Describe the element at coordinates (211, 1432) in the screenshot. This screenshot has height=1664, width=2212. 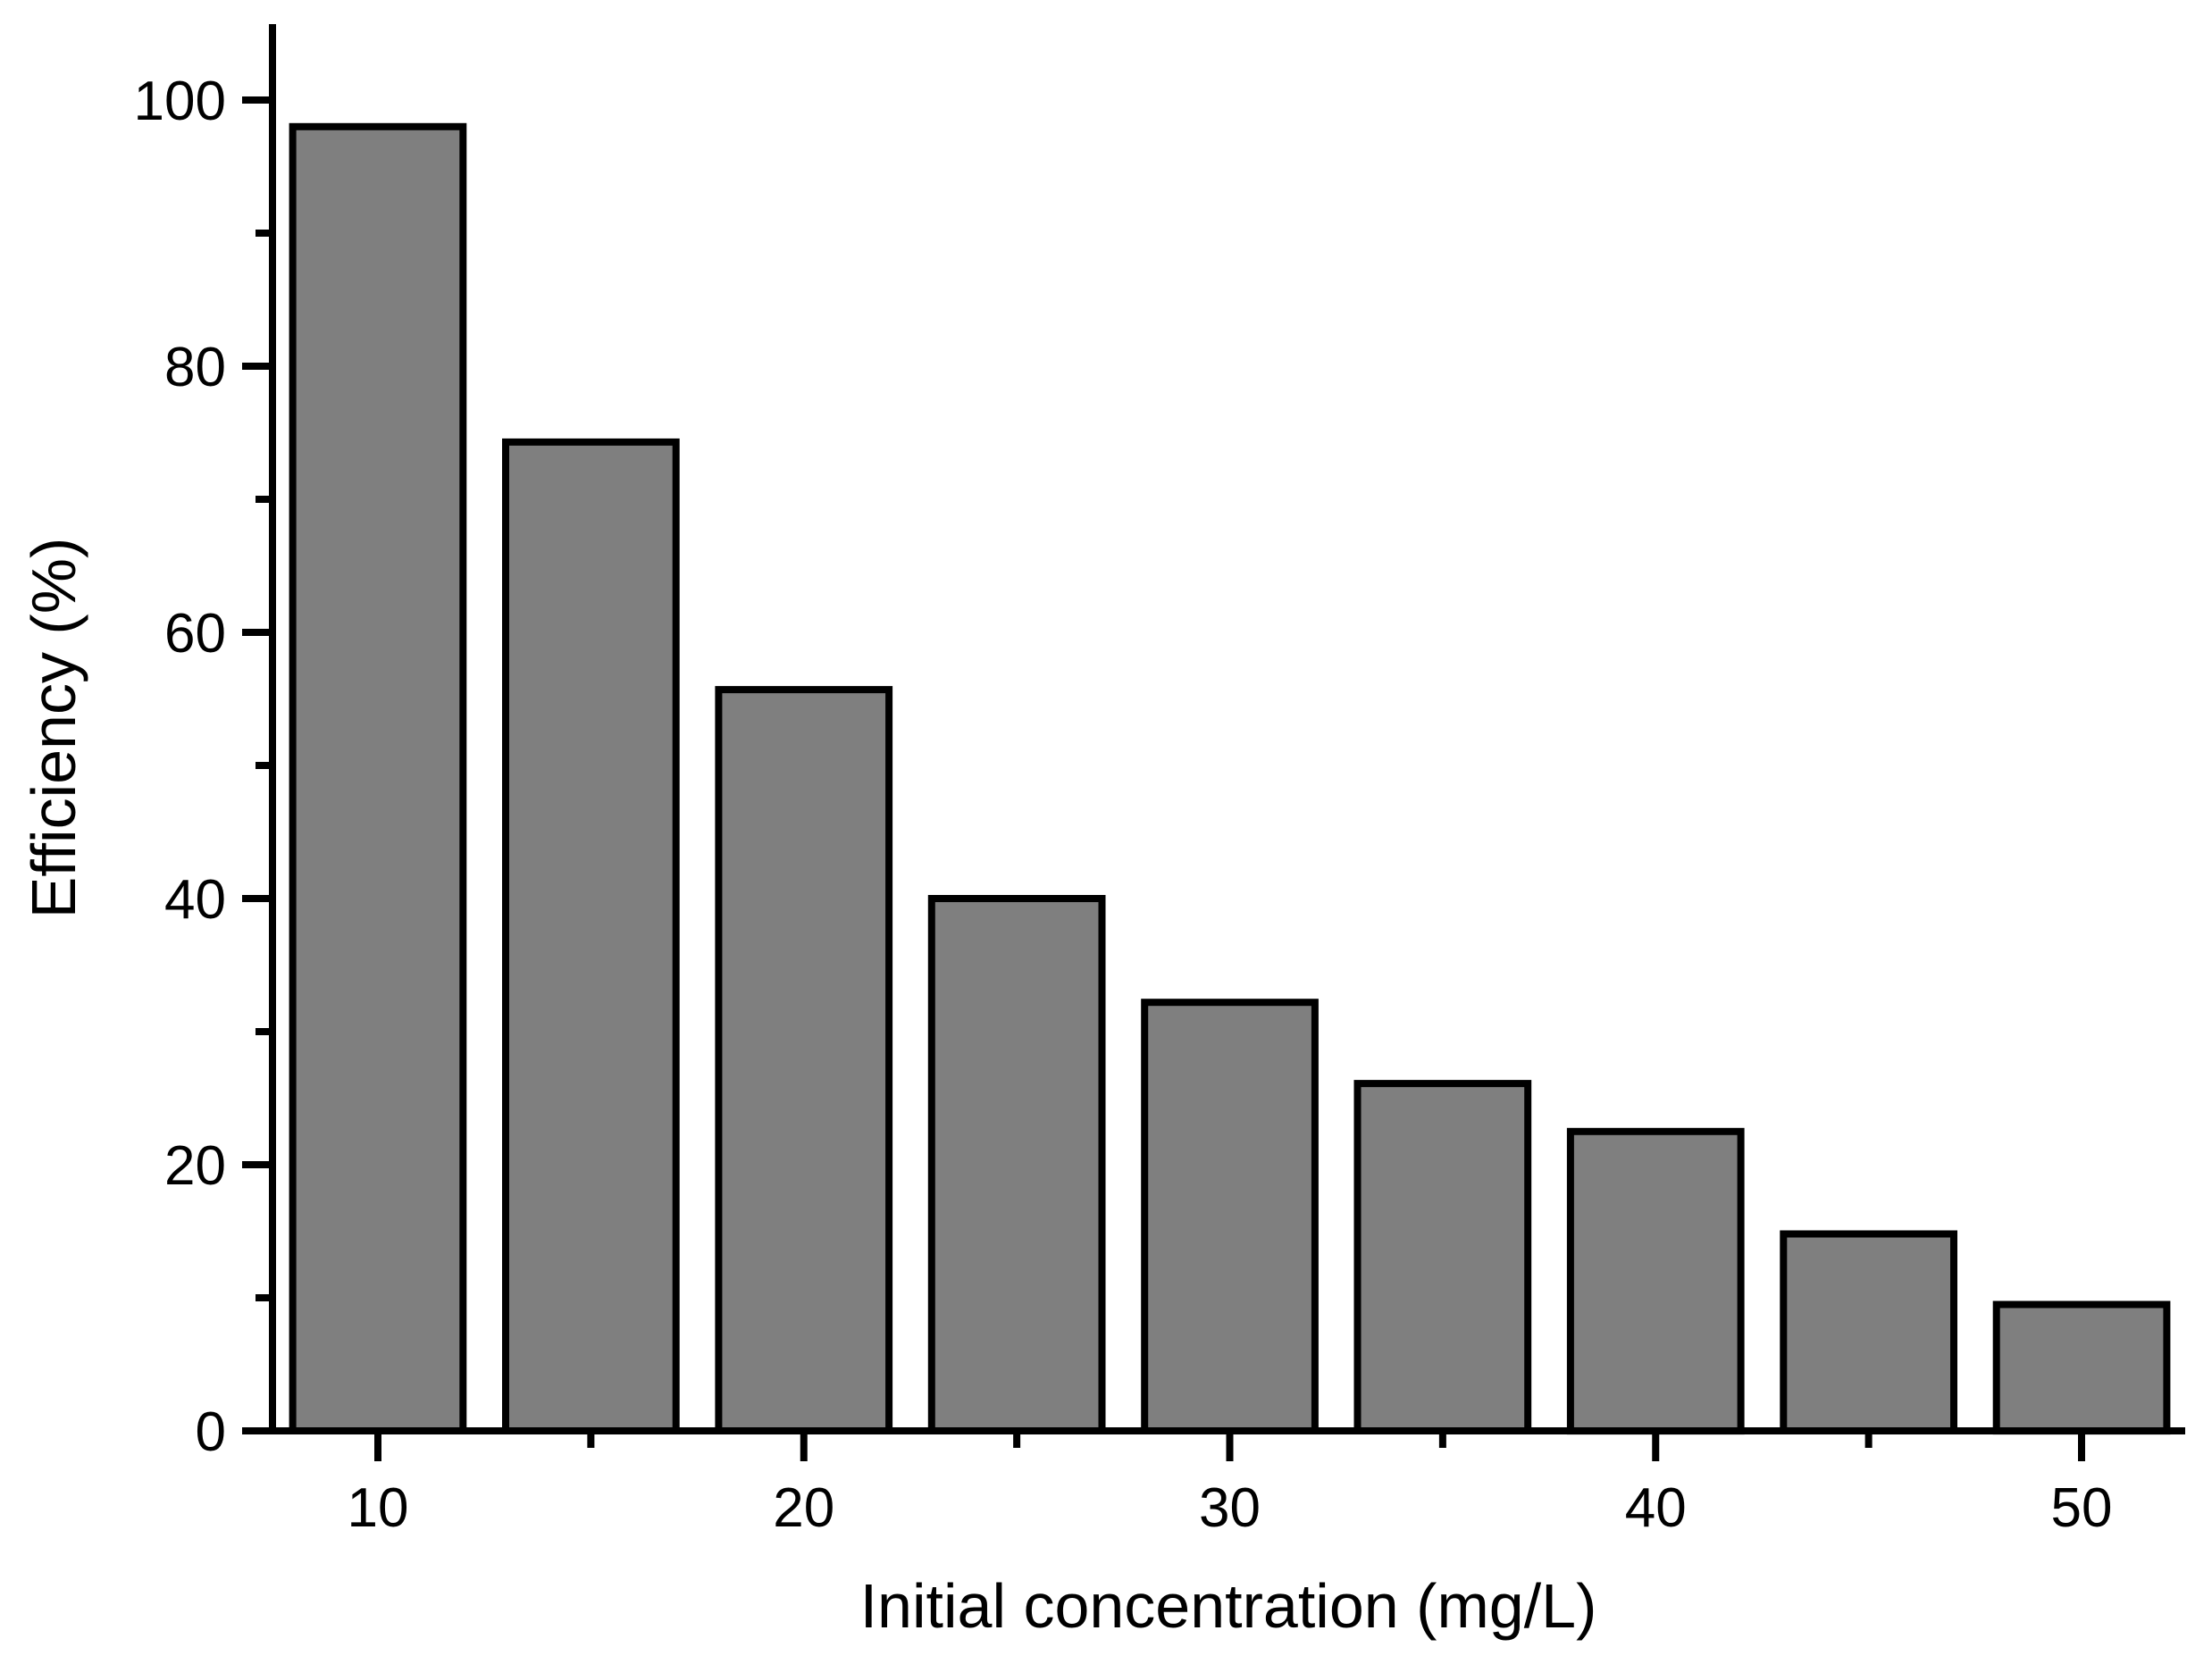
I see `y-tick-label: 0` at that location.